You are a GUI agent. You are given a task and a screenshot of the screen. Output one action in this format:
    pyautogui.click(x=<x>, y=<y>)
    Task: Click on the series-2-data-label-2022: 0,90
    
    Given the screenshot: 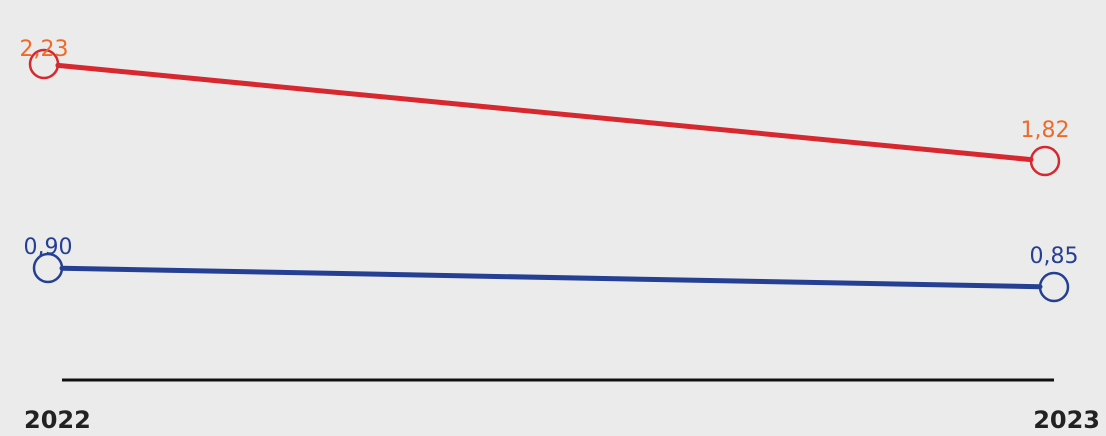 What is the action you would take?
    pyautogui.click(x=48, y=247)
    